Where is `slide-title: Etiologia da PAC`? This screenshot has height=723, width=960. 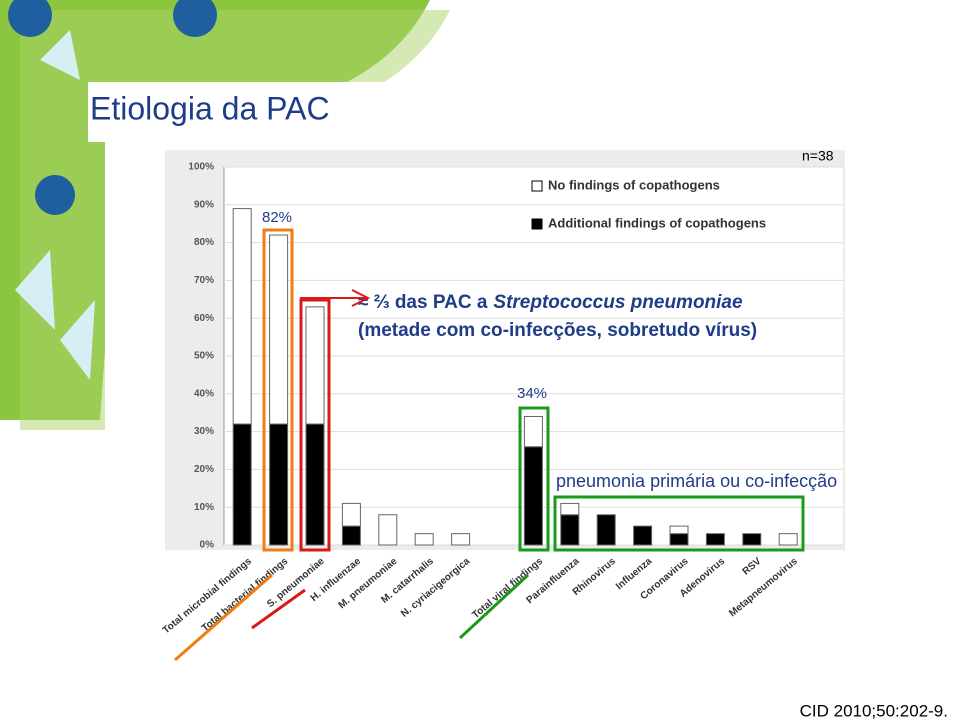
slide-title: Etiologia da PAC is located at coordinates (210, 108).